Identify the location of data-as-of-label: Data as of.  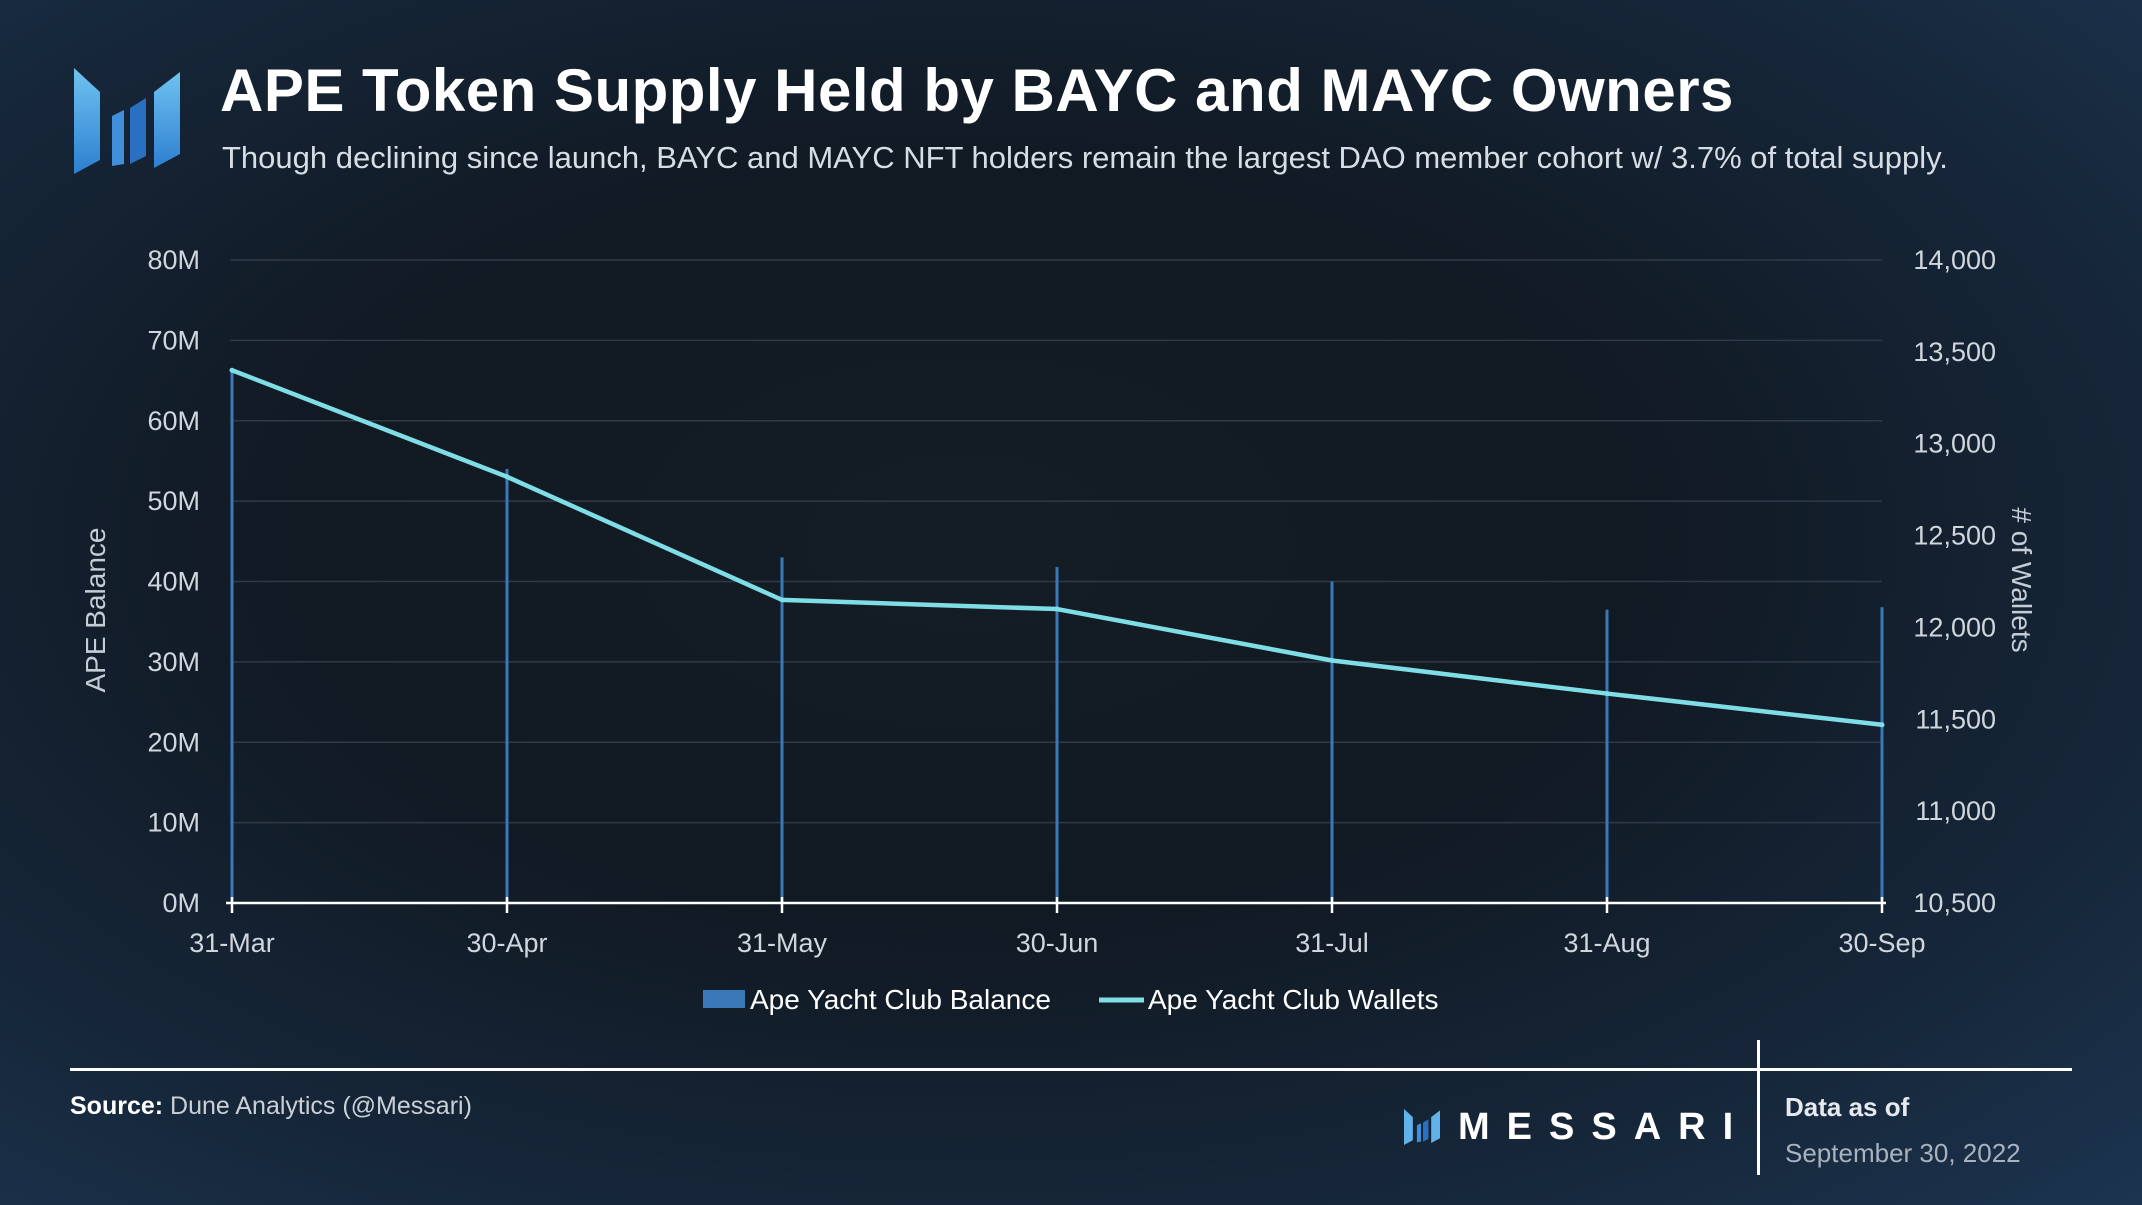
(1847, 1107).